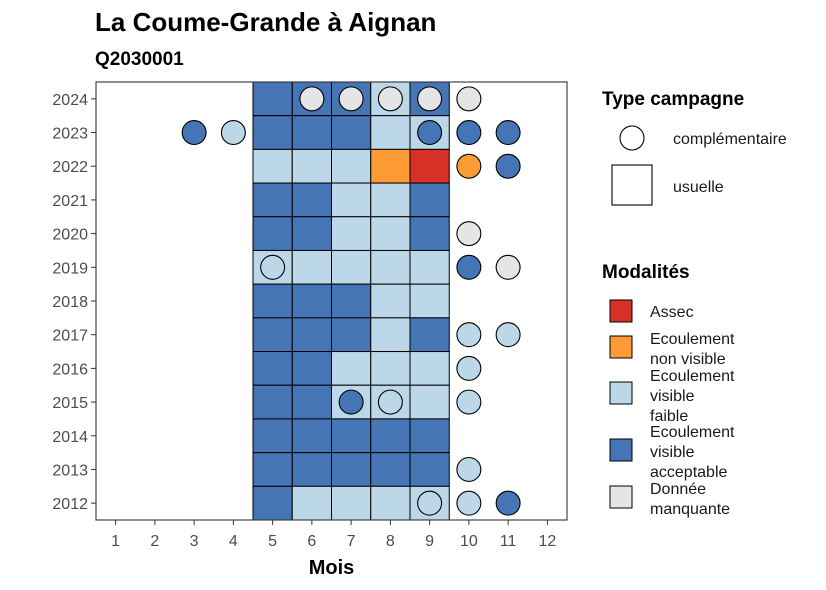  Describe the element at coordinates (621, 347) in the screenshot. I see `legend-swatch-O` at that location.